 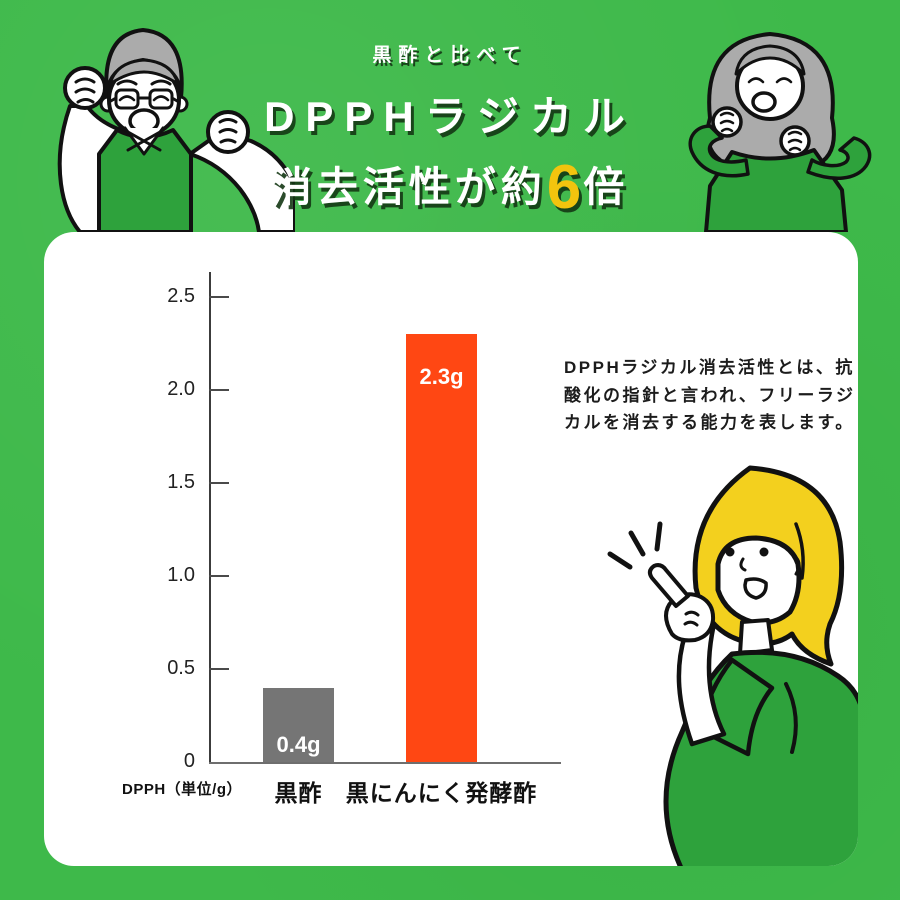 I want to click on girl-mouth, so click(x=755, y=588).